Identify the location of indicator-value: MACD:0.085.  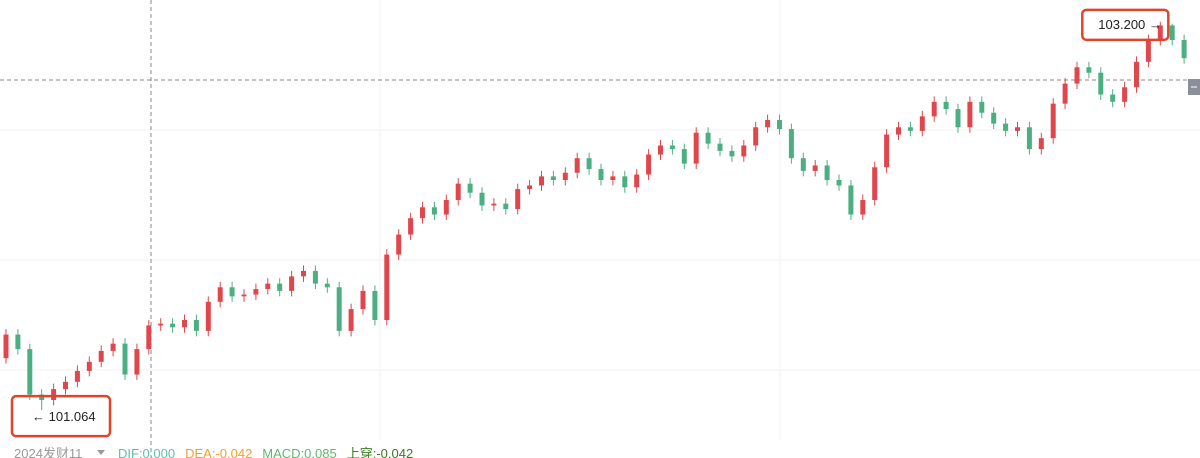
(299, 452).